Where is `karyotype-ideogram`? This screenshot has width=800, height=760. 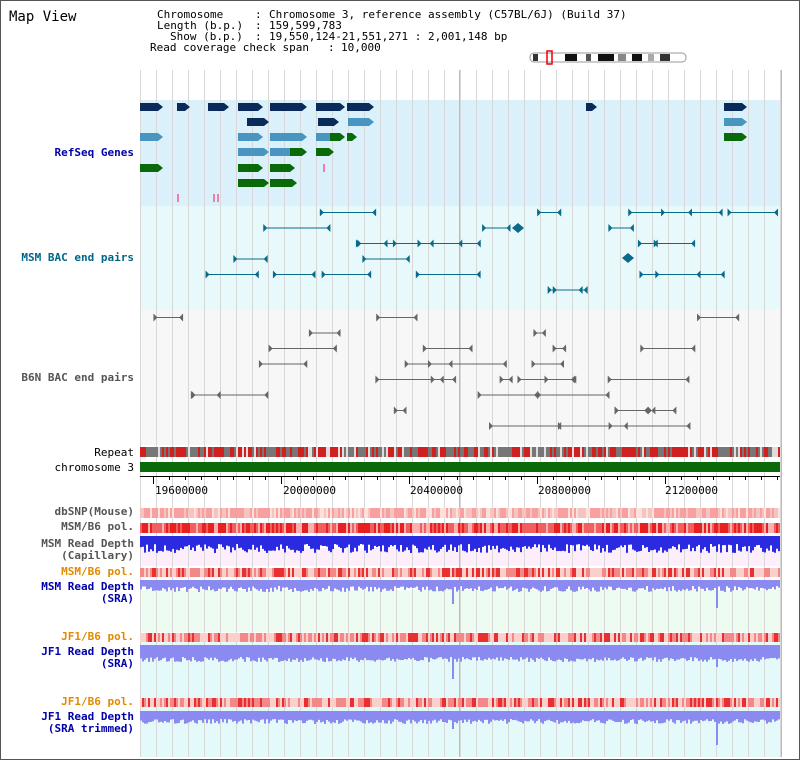 karyotype-ideogram is located at coordinates (608, 57).